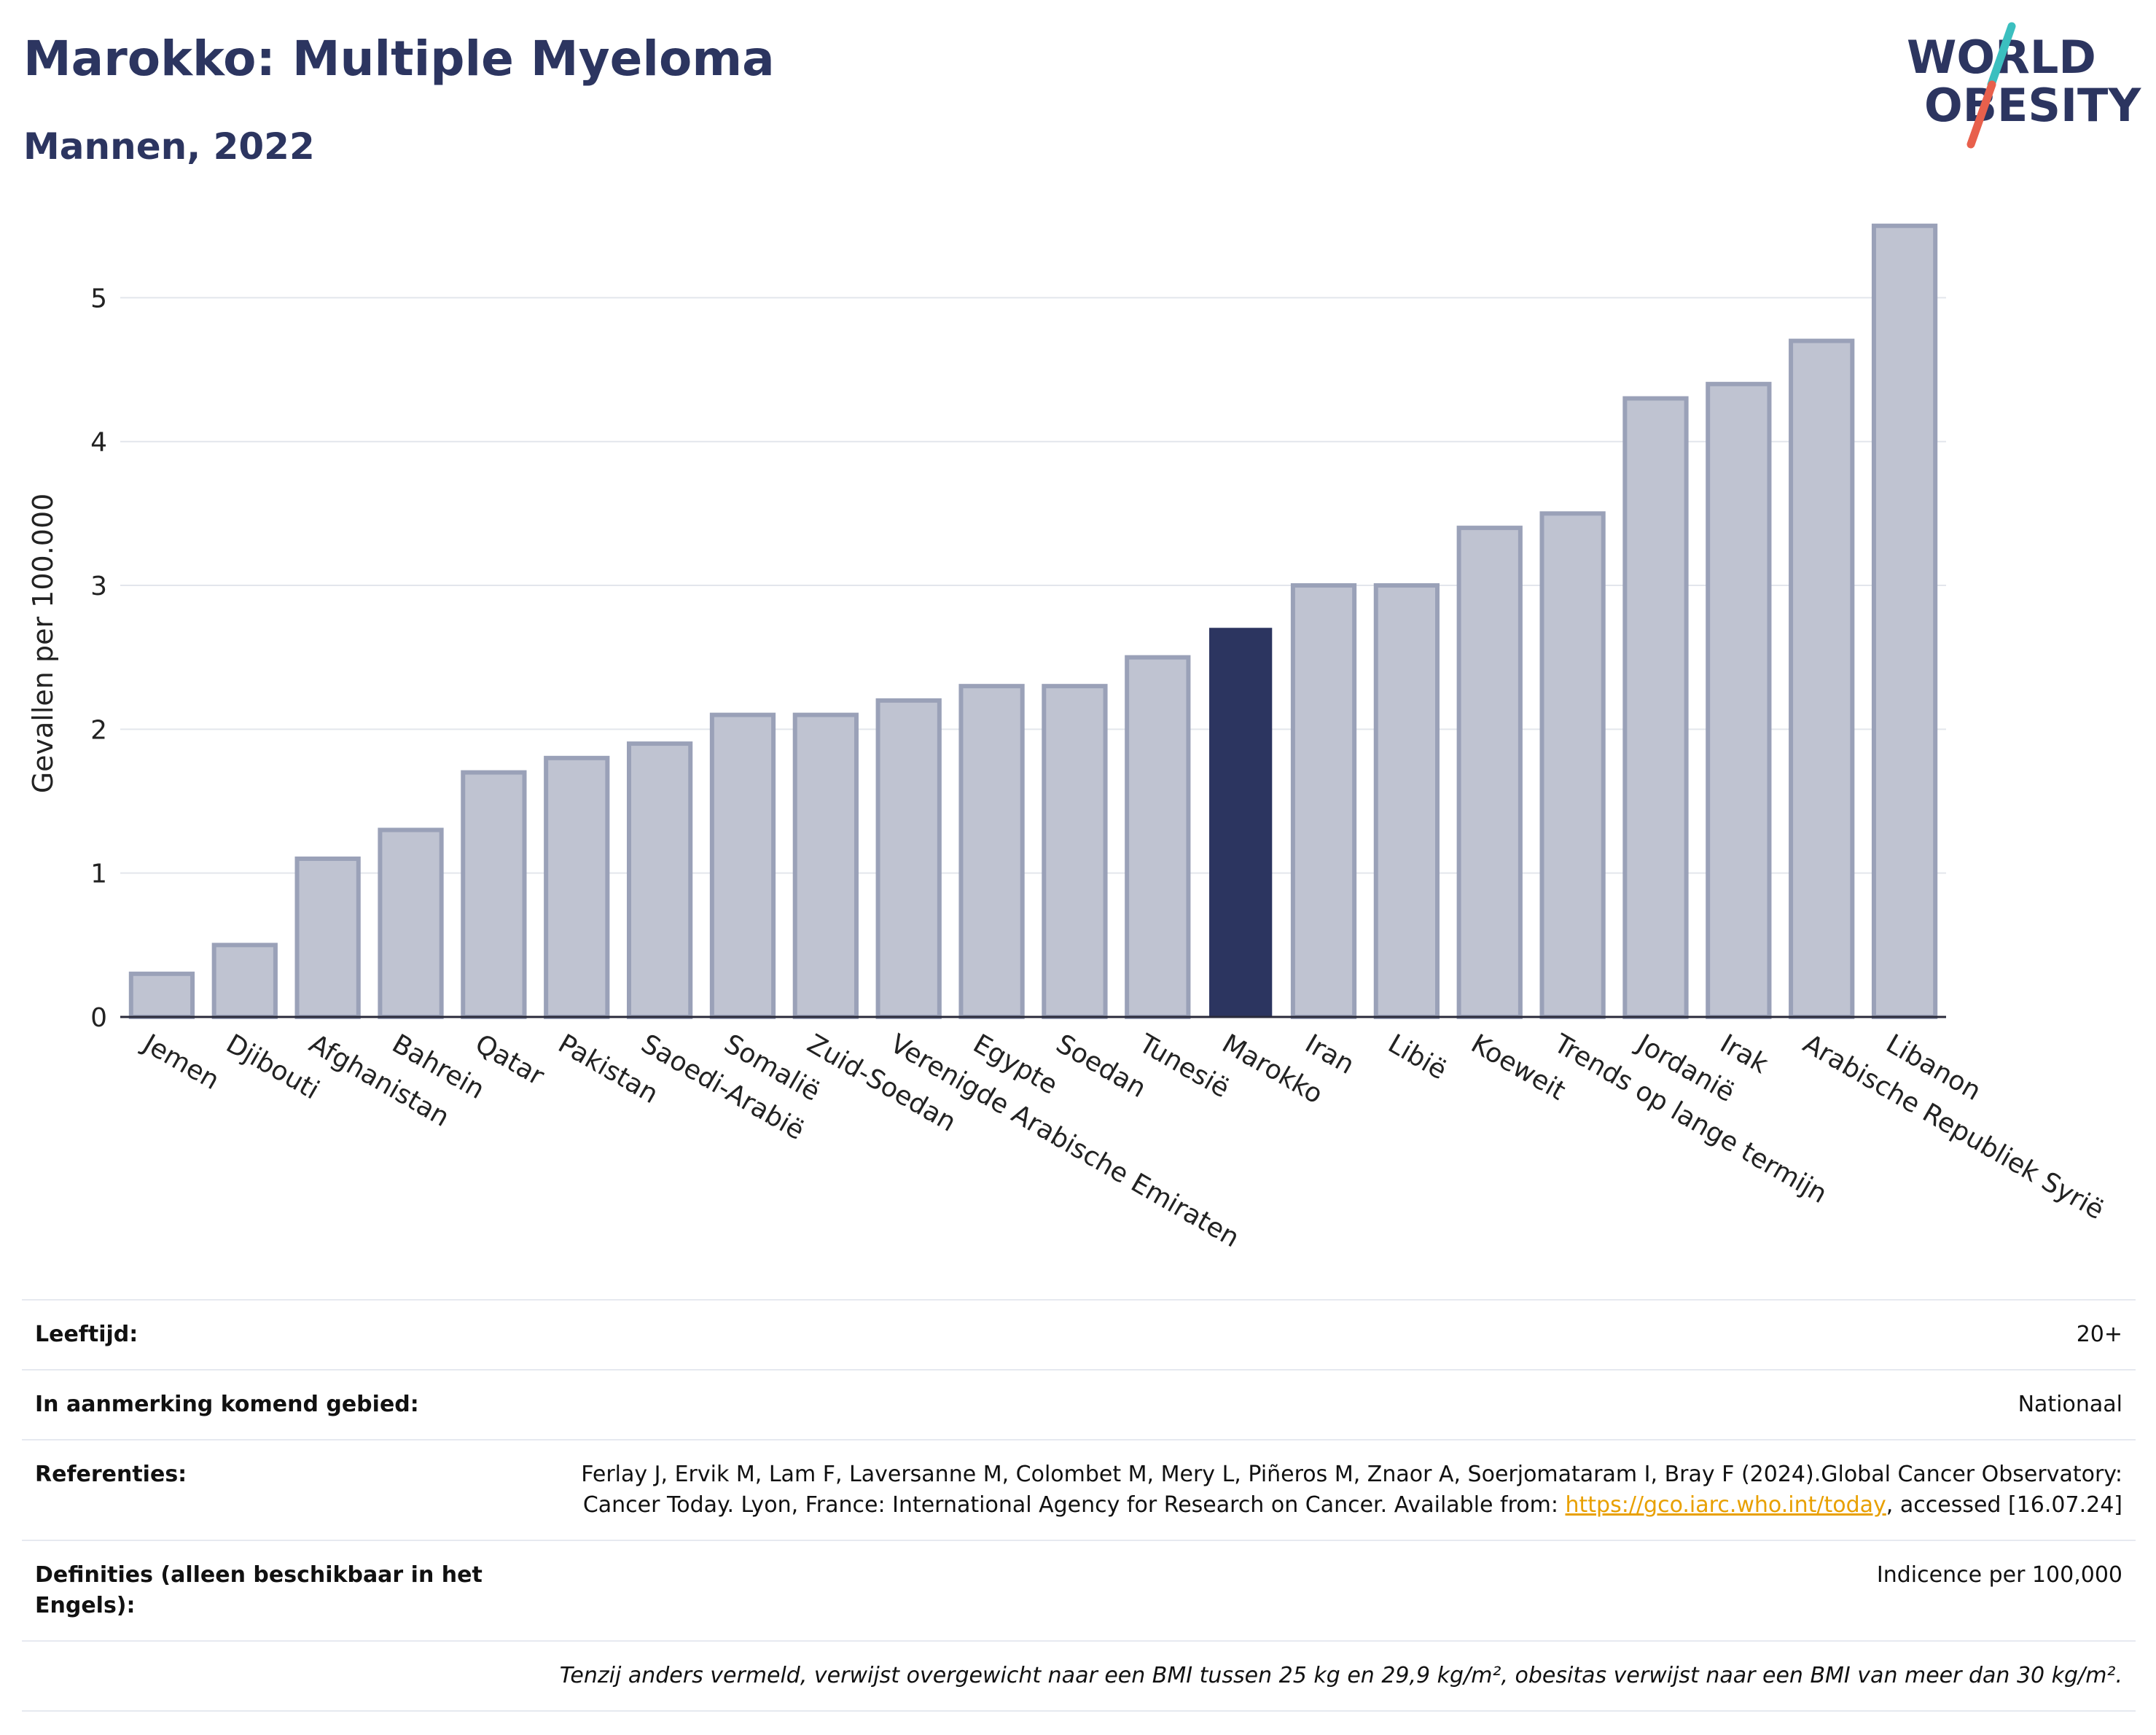  Describe the element at coordinates (1101, 1066) in the screenshot. I see `x-tick-label: Soedan` at that location.